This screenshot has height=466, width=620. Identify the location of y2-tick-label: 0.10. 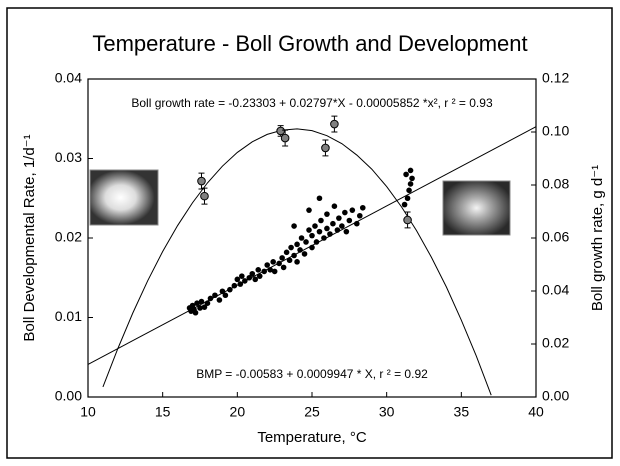
(555, 131).